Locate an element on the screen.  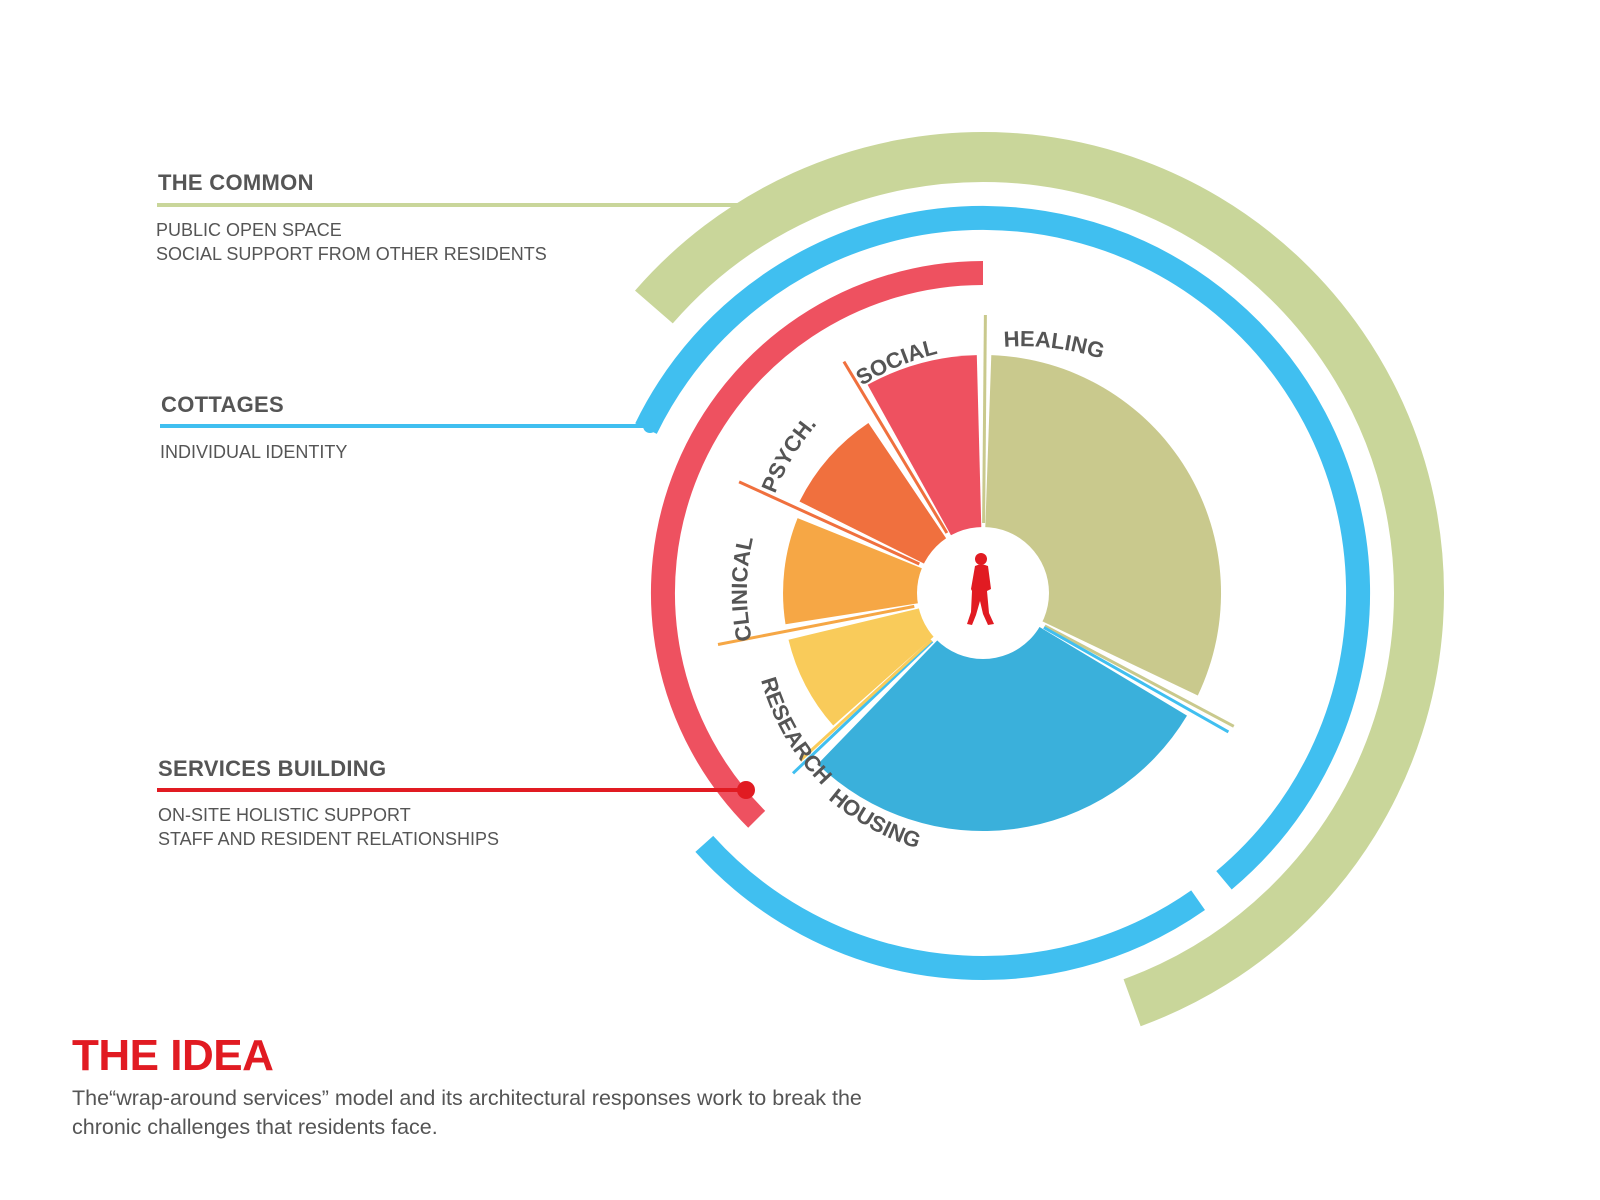
healing-separator-line-lower is located at coordinates (1139, 676).